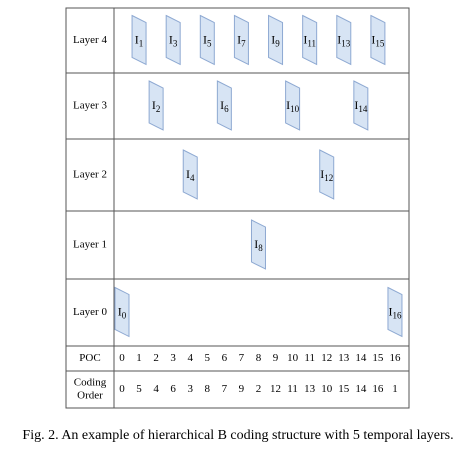 The image size is (476, 453). I want to click on frame-label: I5, so click(207, 40).